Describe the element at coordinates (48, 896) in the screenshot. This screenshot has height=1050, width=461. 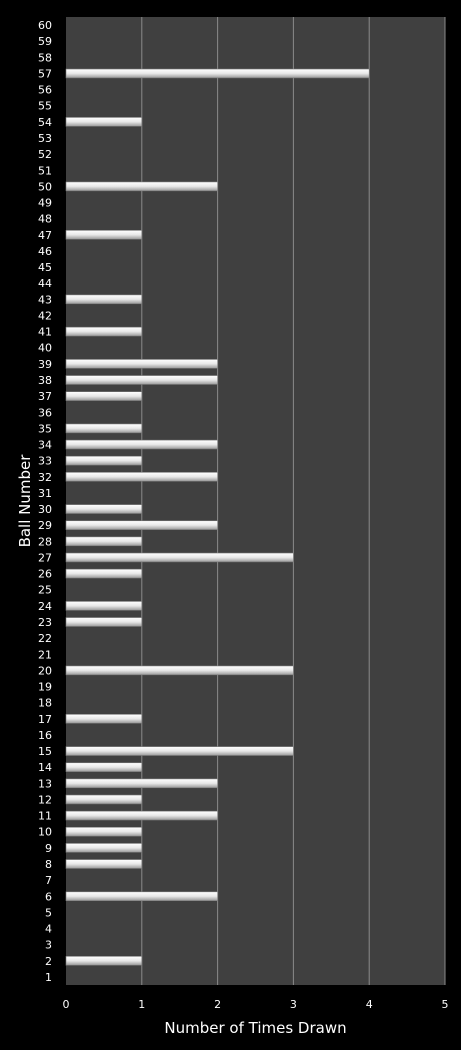
I see `y-tick-label: 6` at that location.